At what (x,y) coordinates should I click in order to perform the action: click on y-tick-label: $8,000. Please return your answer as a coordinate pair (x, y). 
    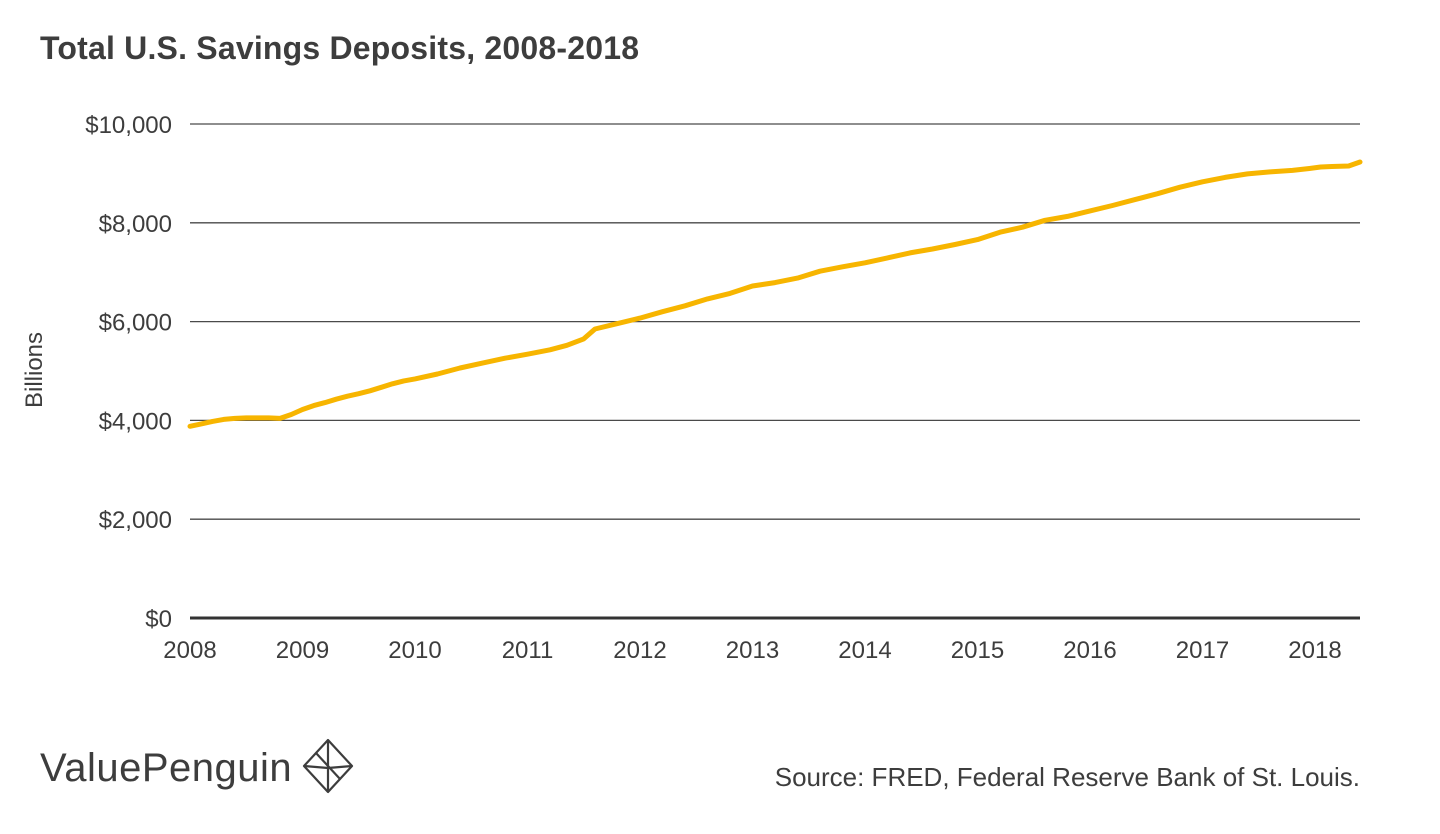
    Looking at the image, I should click on (135, 224).